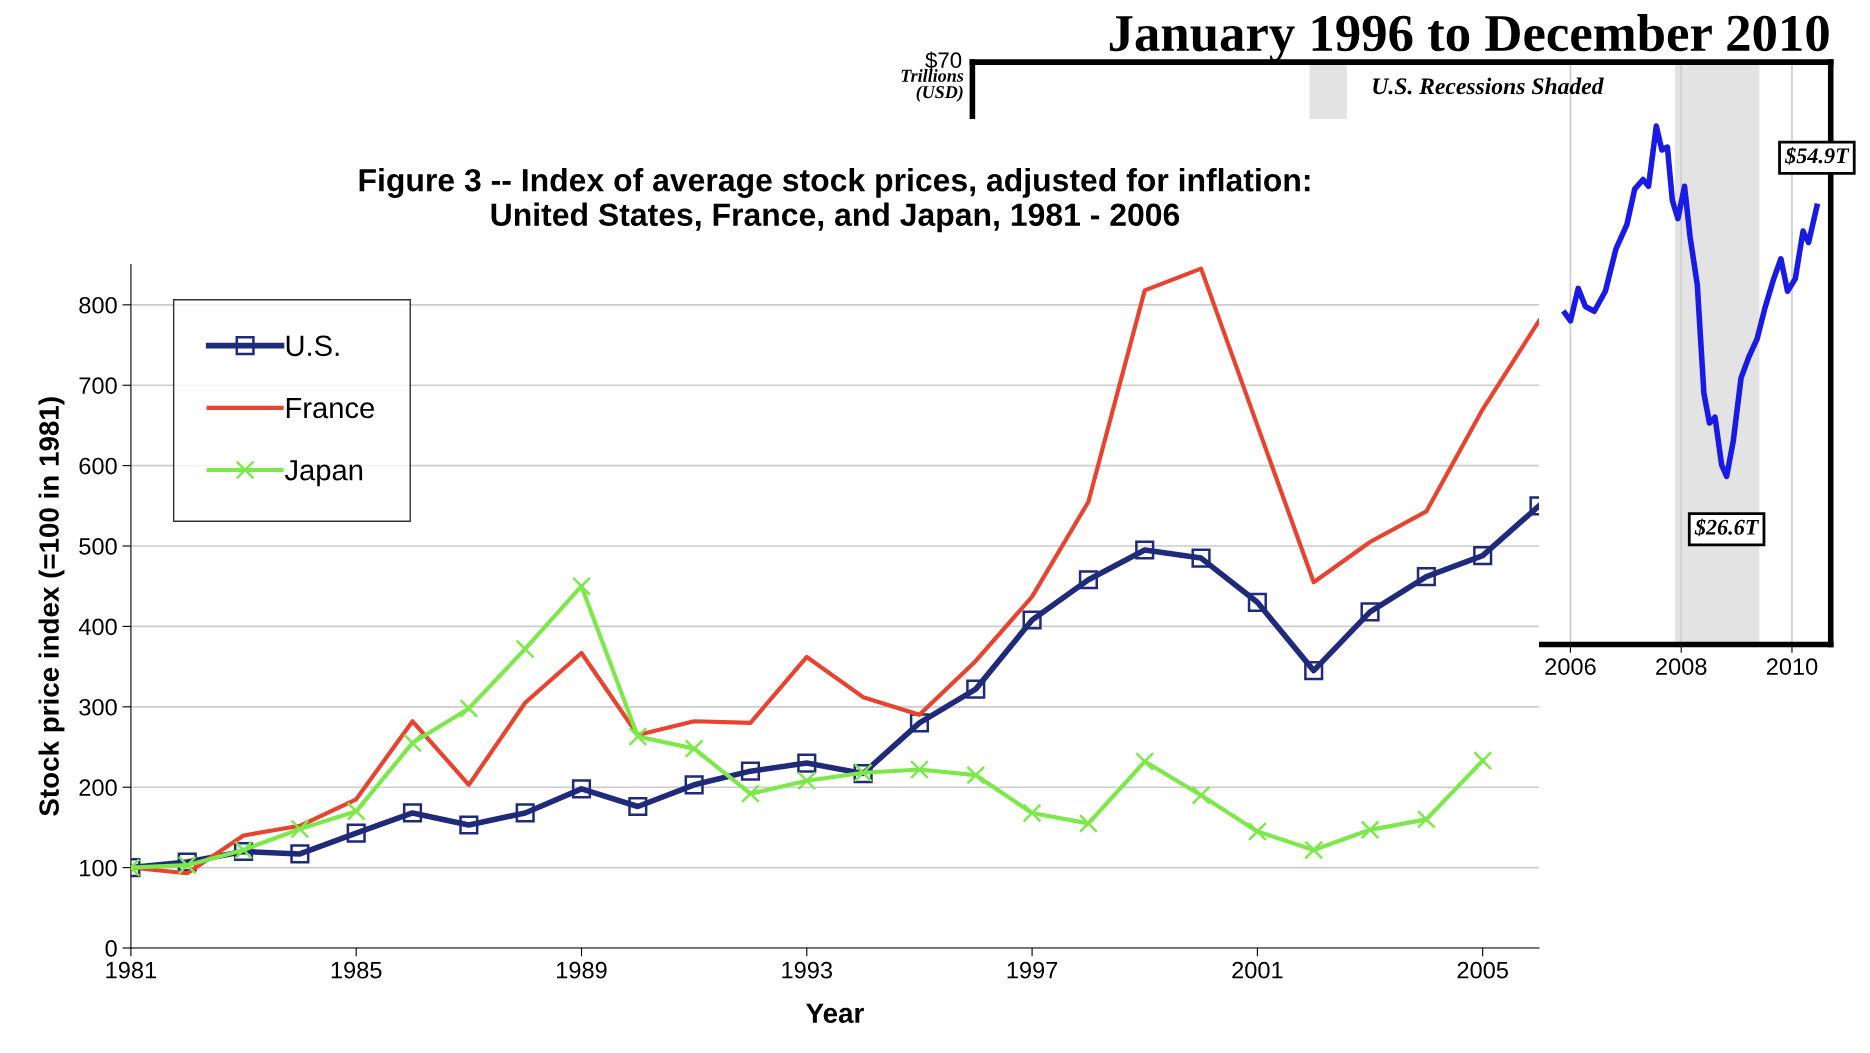 The image size is (1870, 1053). I want to click on y-axis-title: Stock price index (=100 in 1981), so click(51, 606).